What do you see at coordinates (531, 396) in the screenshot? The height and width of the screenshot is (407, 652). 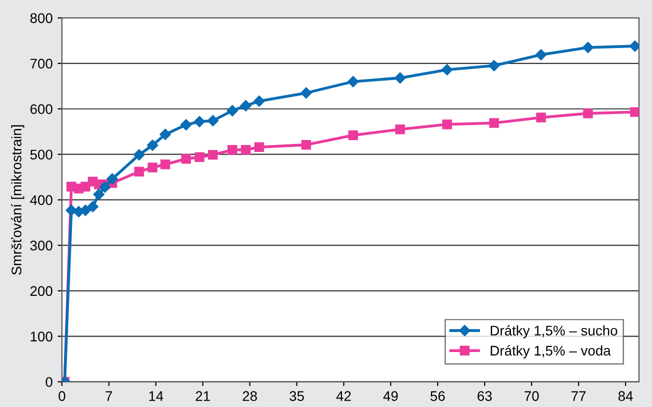 I see `x-tick-label: 70` at bounding box center [531, 396].